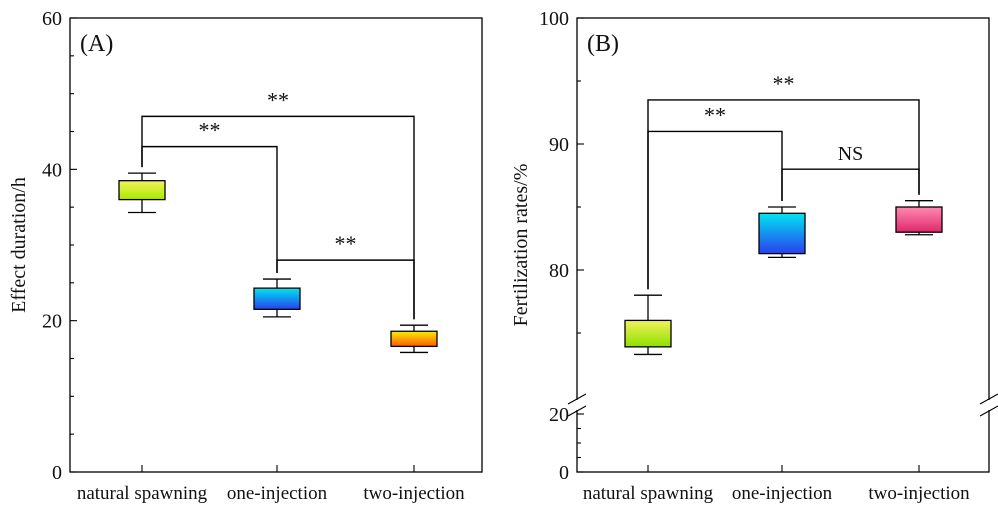 Image resolution: width=998 pixels, height=507 pixels. Describe the element at coordinates (52, 322) in the screenshot. I see `panel-a-y-tick-label-20: 20` at that location.